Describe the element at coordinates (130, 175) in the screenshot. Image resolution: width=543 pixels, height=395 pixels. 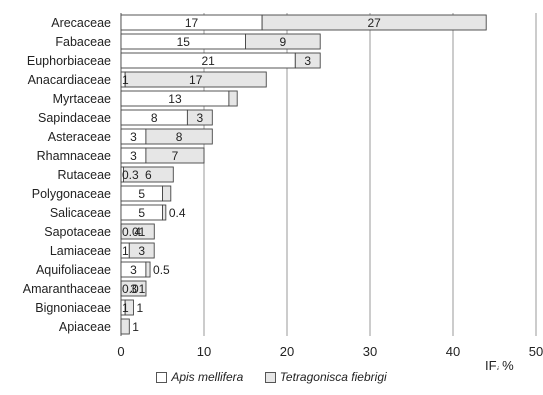
I see `data-label: 0.3` at that location.